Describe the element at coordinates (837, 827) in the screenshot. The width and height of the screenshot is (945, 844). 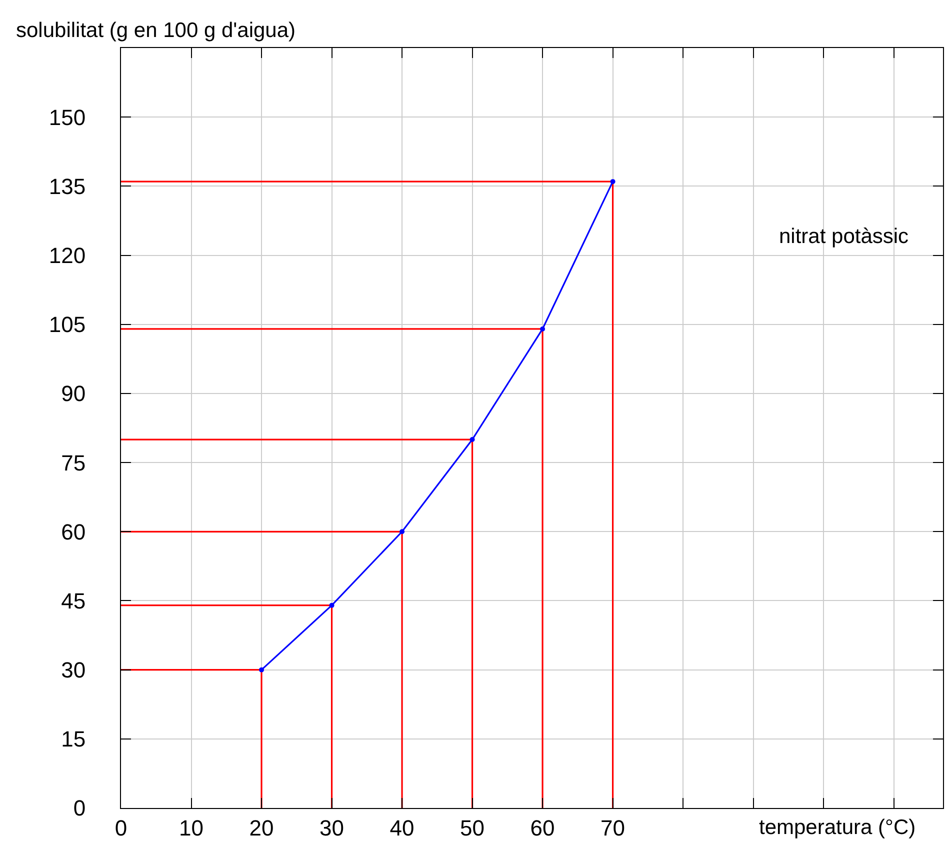
I see `x-axis-title: temperatura (°C)` at that location.